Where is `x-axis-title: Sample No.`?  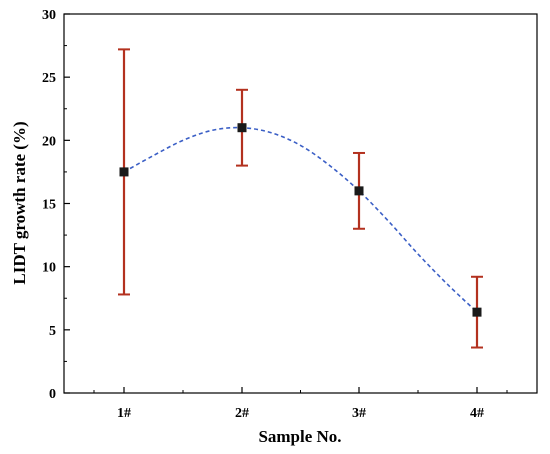 x-axis-title: Sample No. is located at coordinates (299, 436).